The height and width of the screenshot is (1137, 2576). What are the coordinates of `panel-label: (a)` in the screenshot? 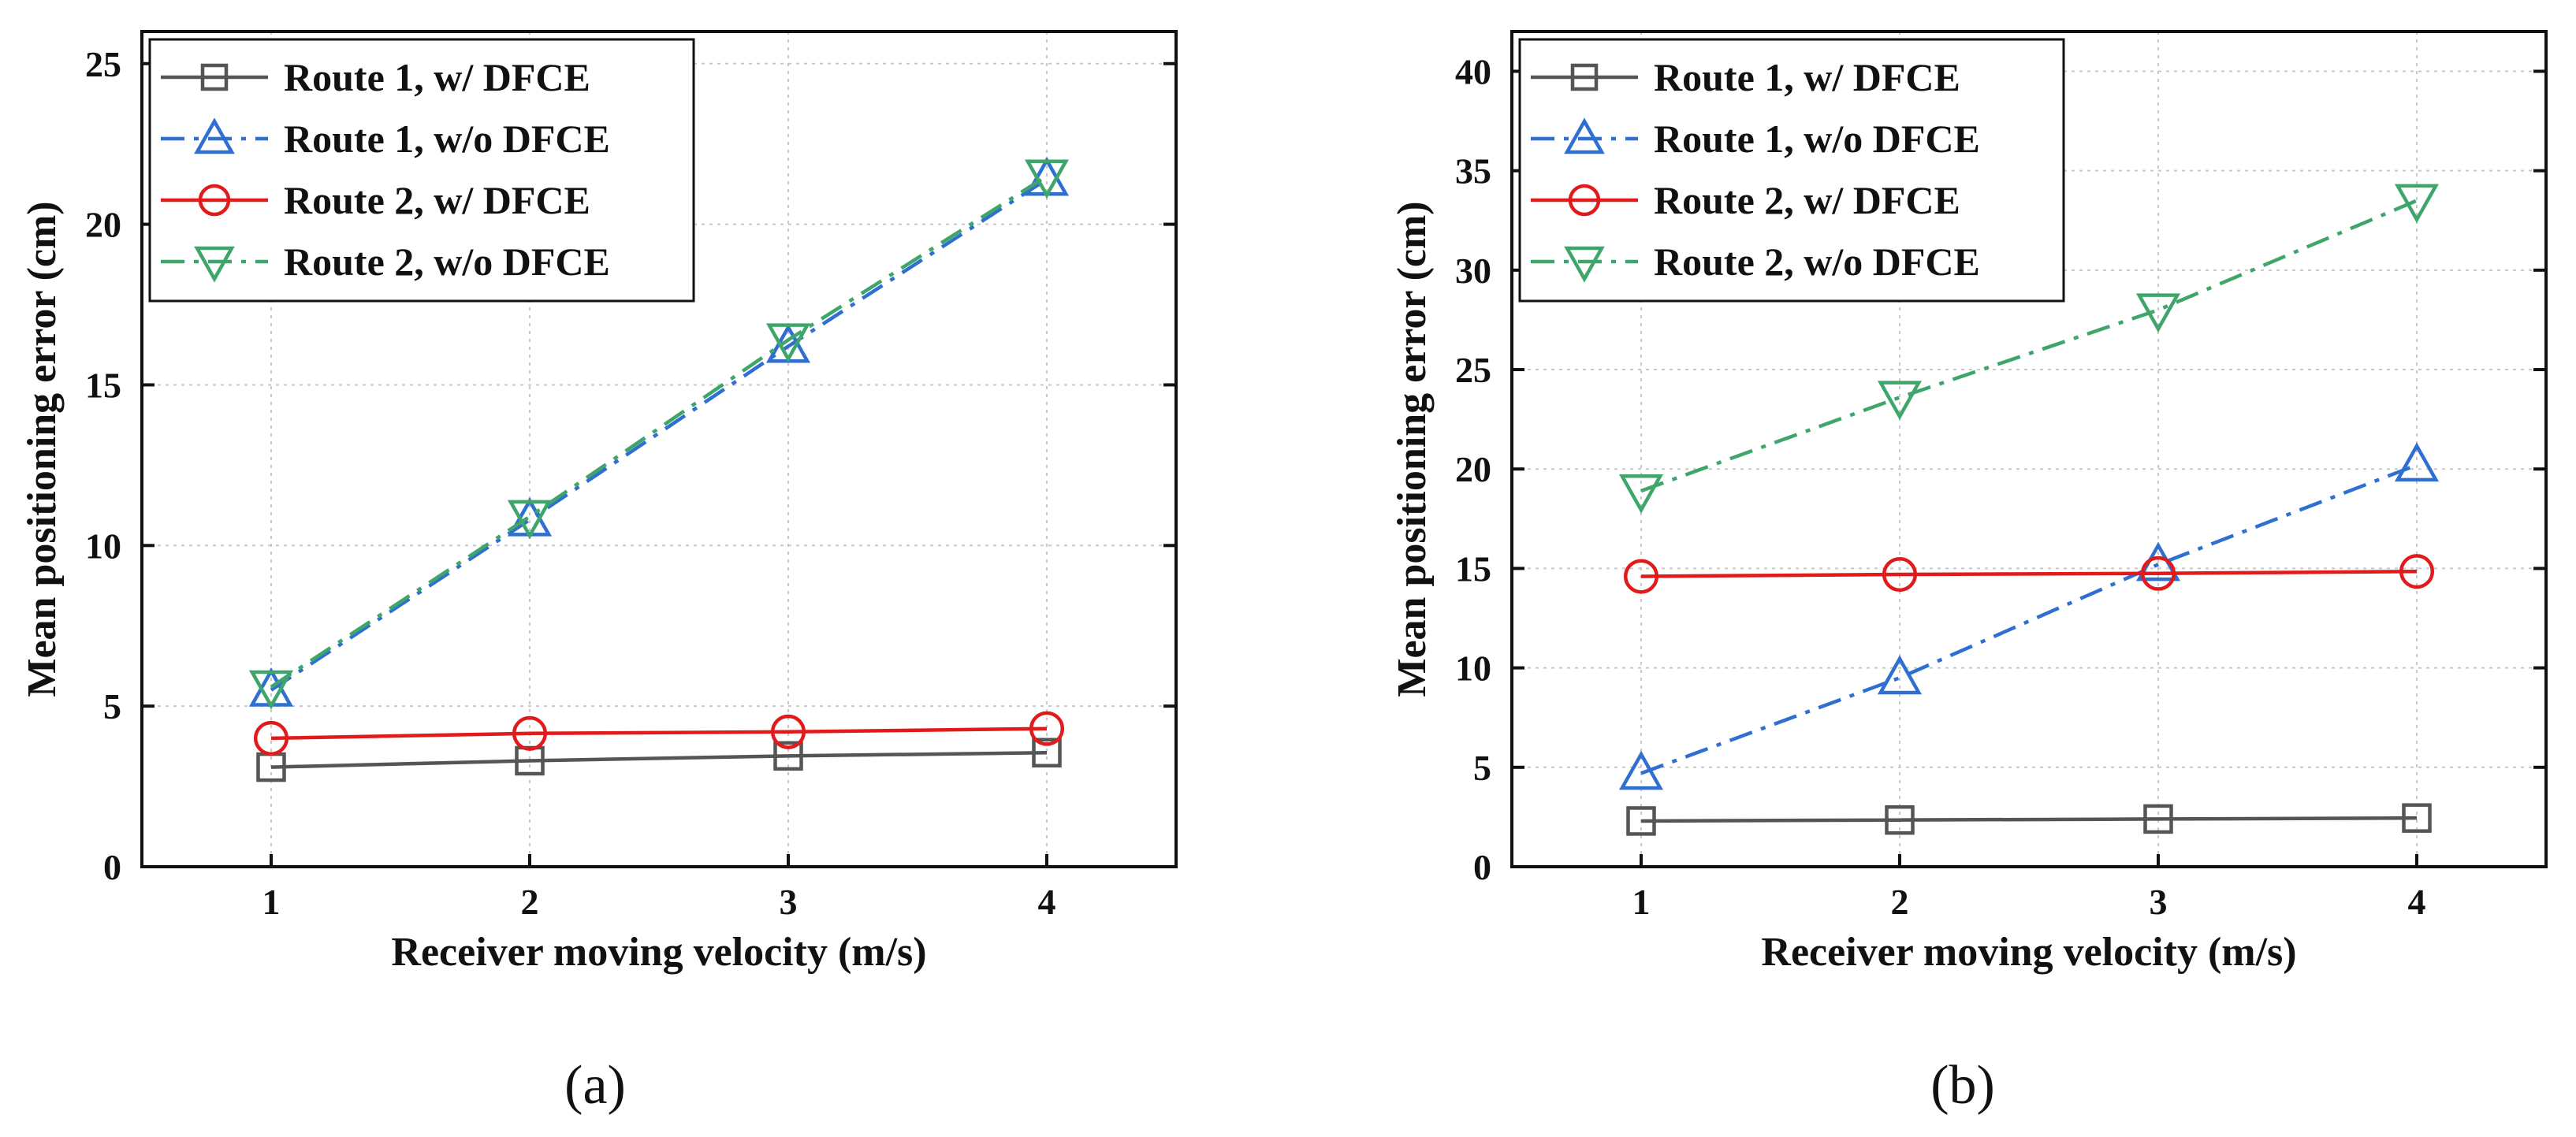 It's located at (595, 1085).